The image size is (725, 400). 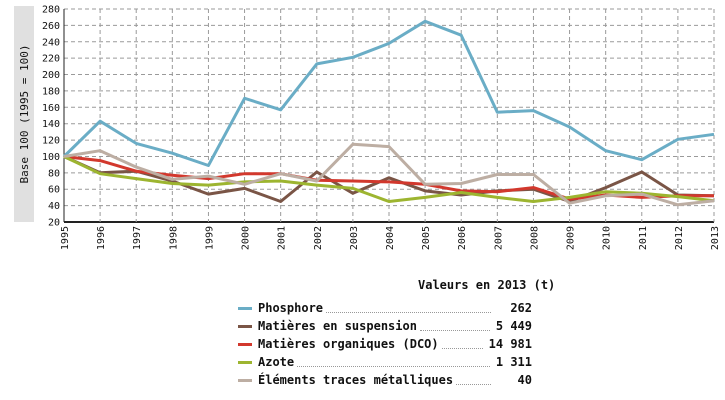 What do you see at coordinates (51, 10) in the screenshot?
I see `y-tick-label: 280` at bounding box center [51, 10].